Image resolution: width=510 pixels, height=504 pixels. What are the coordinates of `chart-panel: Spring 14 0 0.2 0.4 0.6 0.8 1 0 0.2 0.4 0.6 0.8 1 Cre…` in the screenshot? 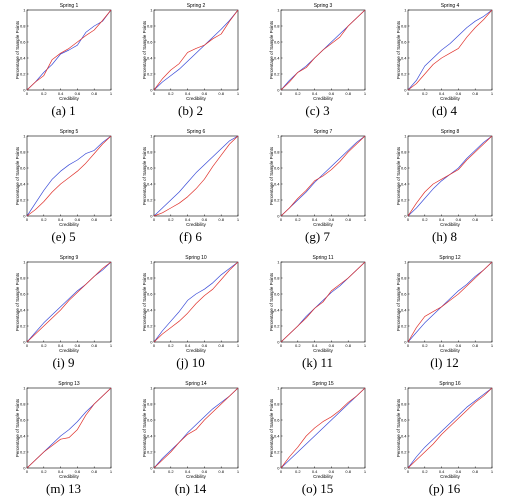 It's located at (190, 441).